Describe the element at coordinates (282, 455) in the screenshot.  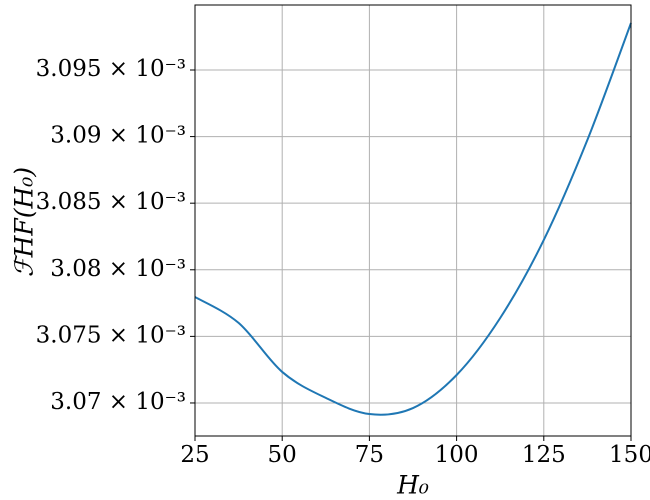
I see `x-tick-label: 50` at that location.